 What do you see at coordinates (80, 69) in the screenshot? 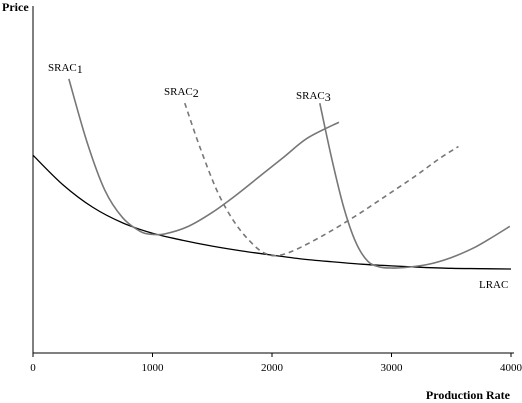
I see `curve-label-subscript: 1` at bounding box center [80, 69].